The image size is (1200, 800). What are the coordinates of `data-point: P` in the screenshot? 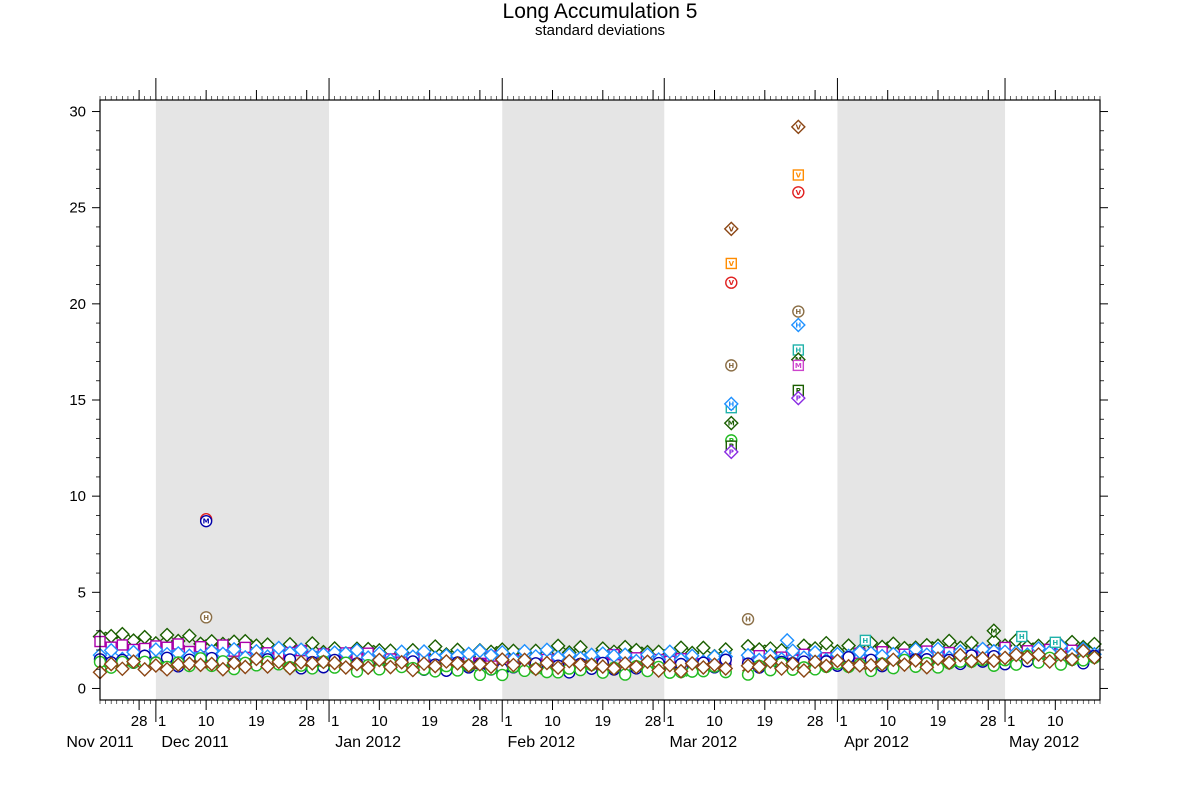 It's located at (798, 398).